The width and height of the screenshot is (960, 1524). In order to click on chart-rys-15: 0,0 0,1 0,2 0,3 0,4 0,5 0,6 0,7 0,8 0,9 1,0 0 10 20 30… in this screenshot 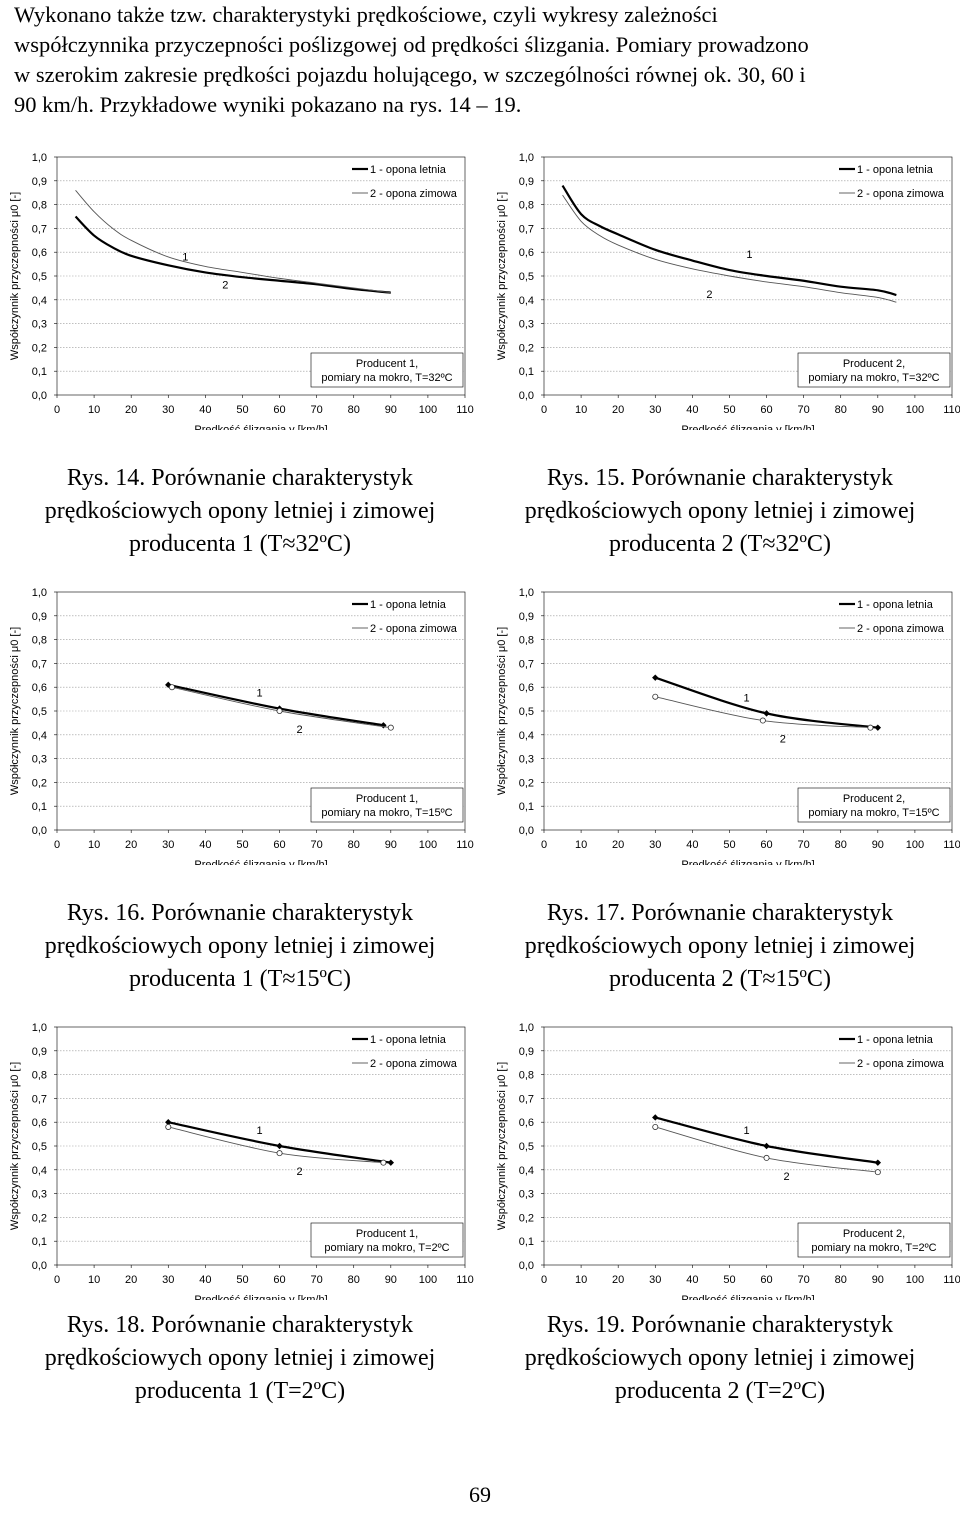, I will do `click(723, 287)`.